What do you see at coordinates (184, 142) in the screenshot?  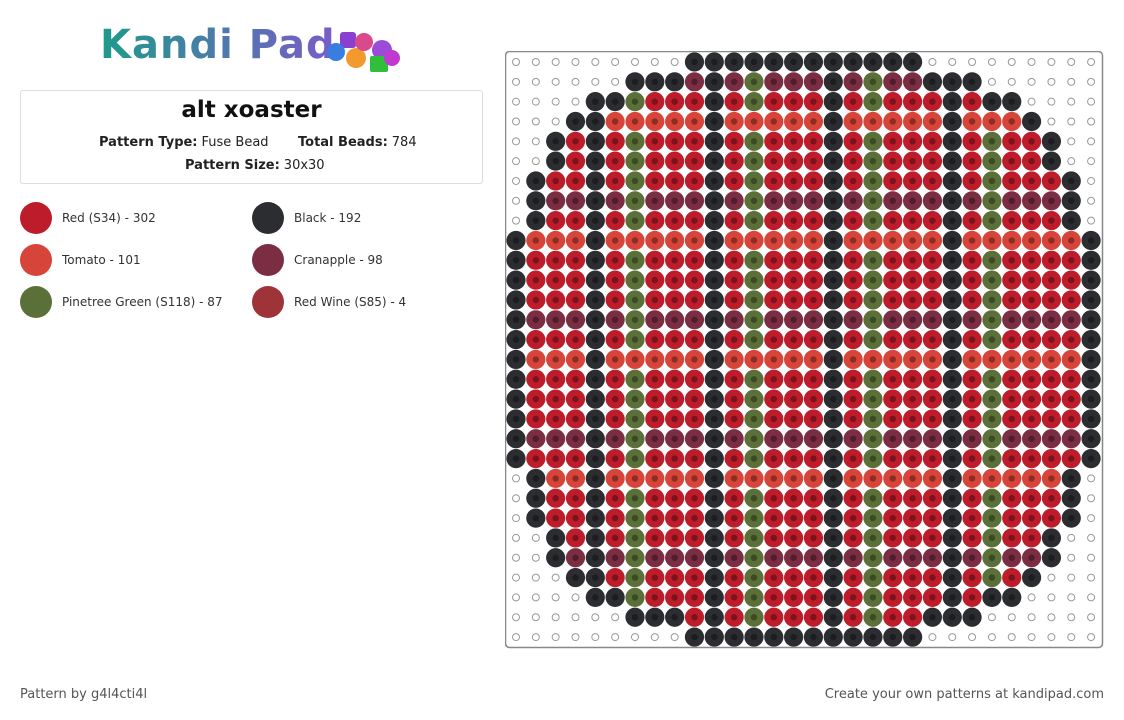 I see `field: Pattern Type: Fuse Bead` at bounding box center [184, 142].